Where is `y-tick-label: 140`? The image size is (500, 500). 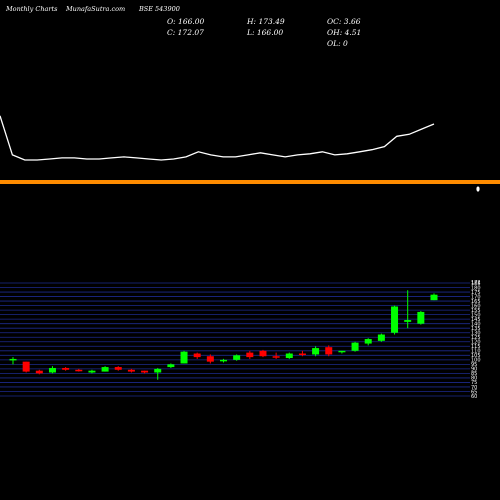 y-tick-label: 140 is located at coordinates (476, 324).